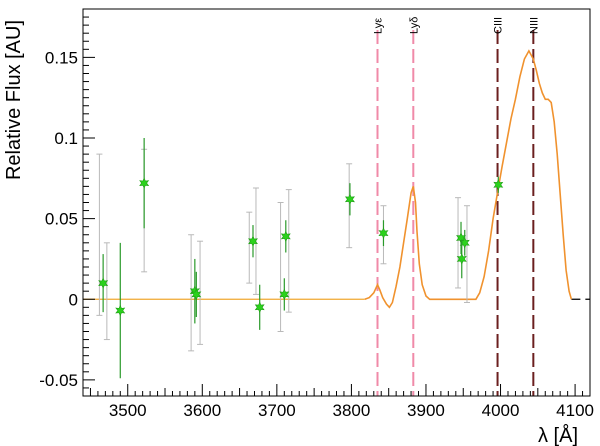  What do you see at coordinates (575, 410) in the screenshot?
I see `x-tick-label-6: 4100` at bounding box center [575, 410].